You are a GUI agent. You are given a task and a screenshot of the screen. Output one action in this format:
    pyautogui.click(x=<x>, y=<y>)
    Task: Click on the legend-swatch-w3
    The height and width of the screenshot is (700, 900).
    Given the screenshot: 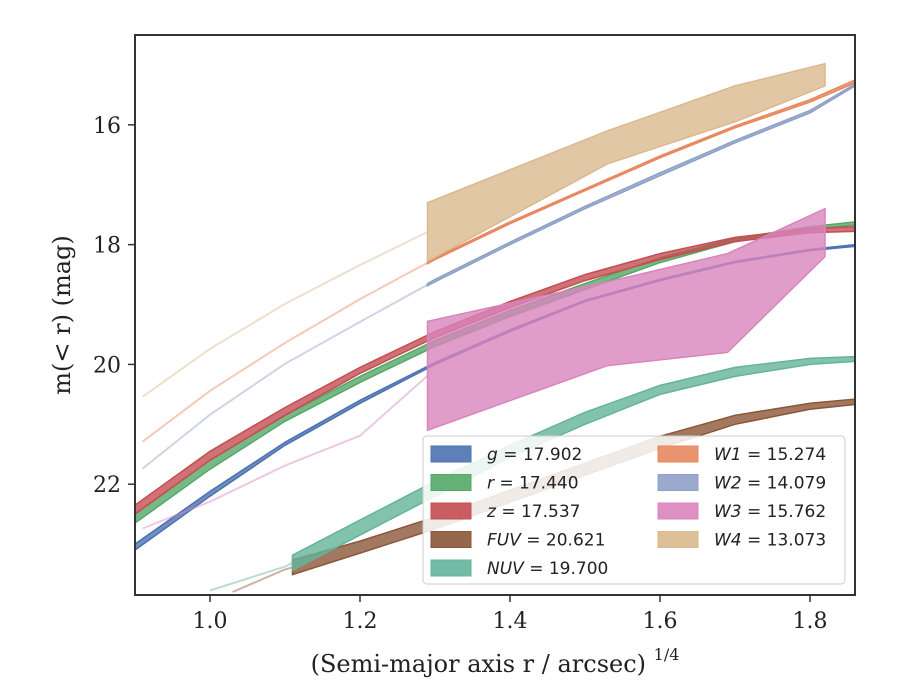 What is the action you would take?
    pyautogui.click(x=678, y=511)
    